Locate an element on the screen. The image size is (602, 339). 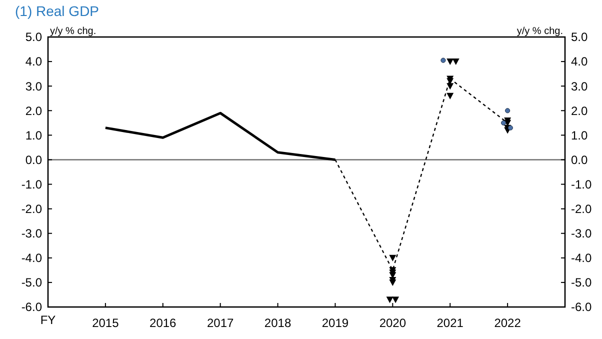
y-tick-label: 3.0 is located at coordinates (33, 86).